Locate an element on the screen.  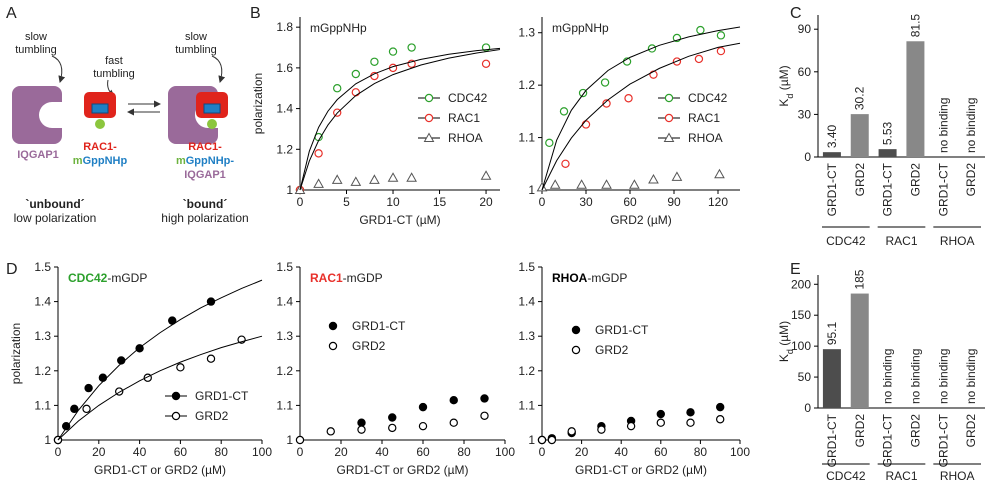
y-tick-label: 1.3 is located at coordinates (526, 33).